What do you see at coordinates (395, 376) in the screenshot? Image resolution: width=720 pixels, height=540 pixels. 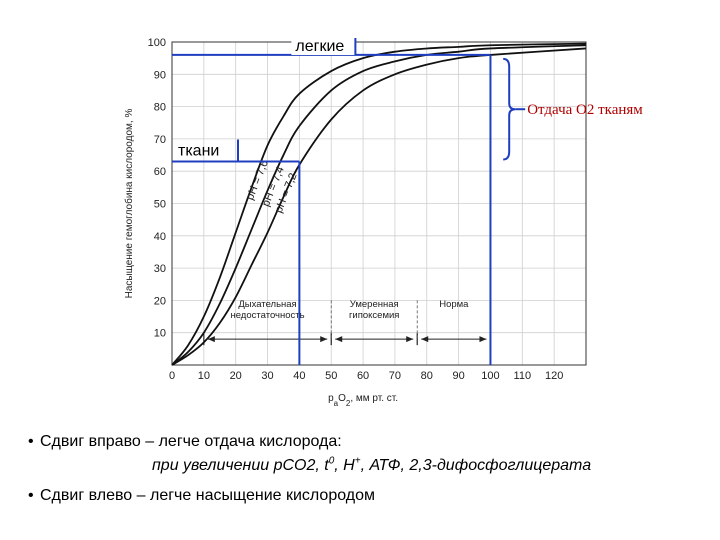 I see `x-tick-label: 70` at bounding box center [395, 376].